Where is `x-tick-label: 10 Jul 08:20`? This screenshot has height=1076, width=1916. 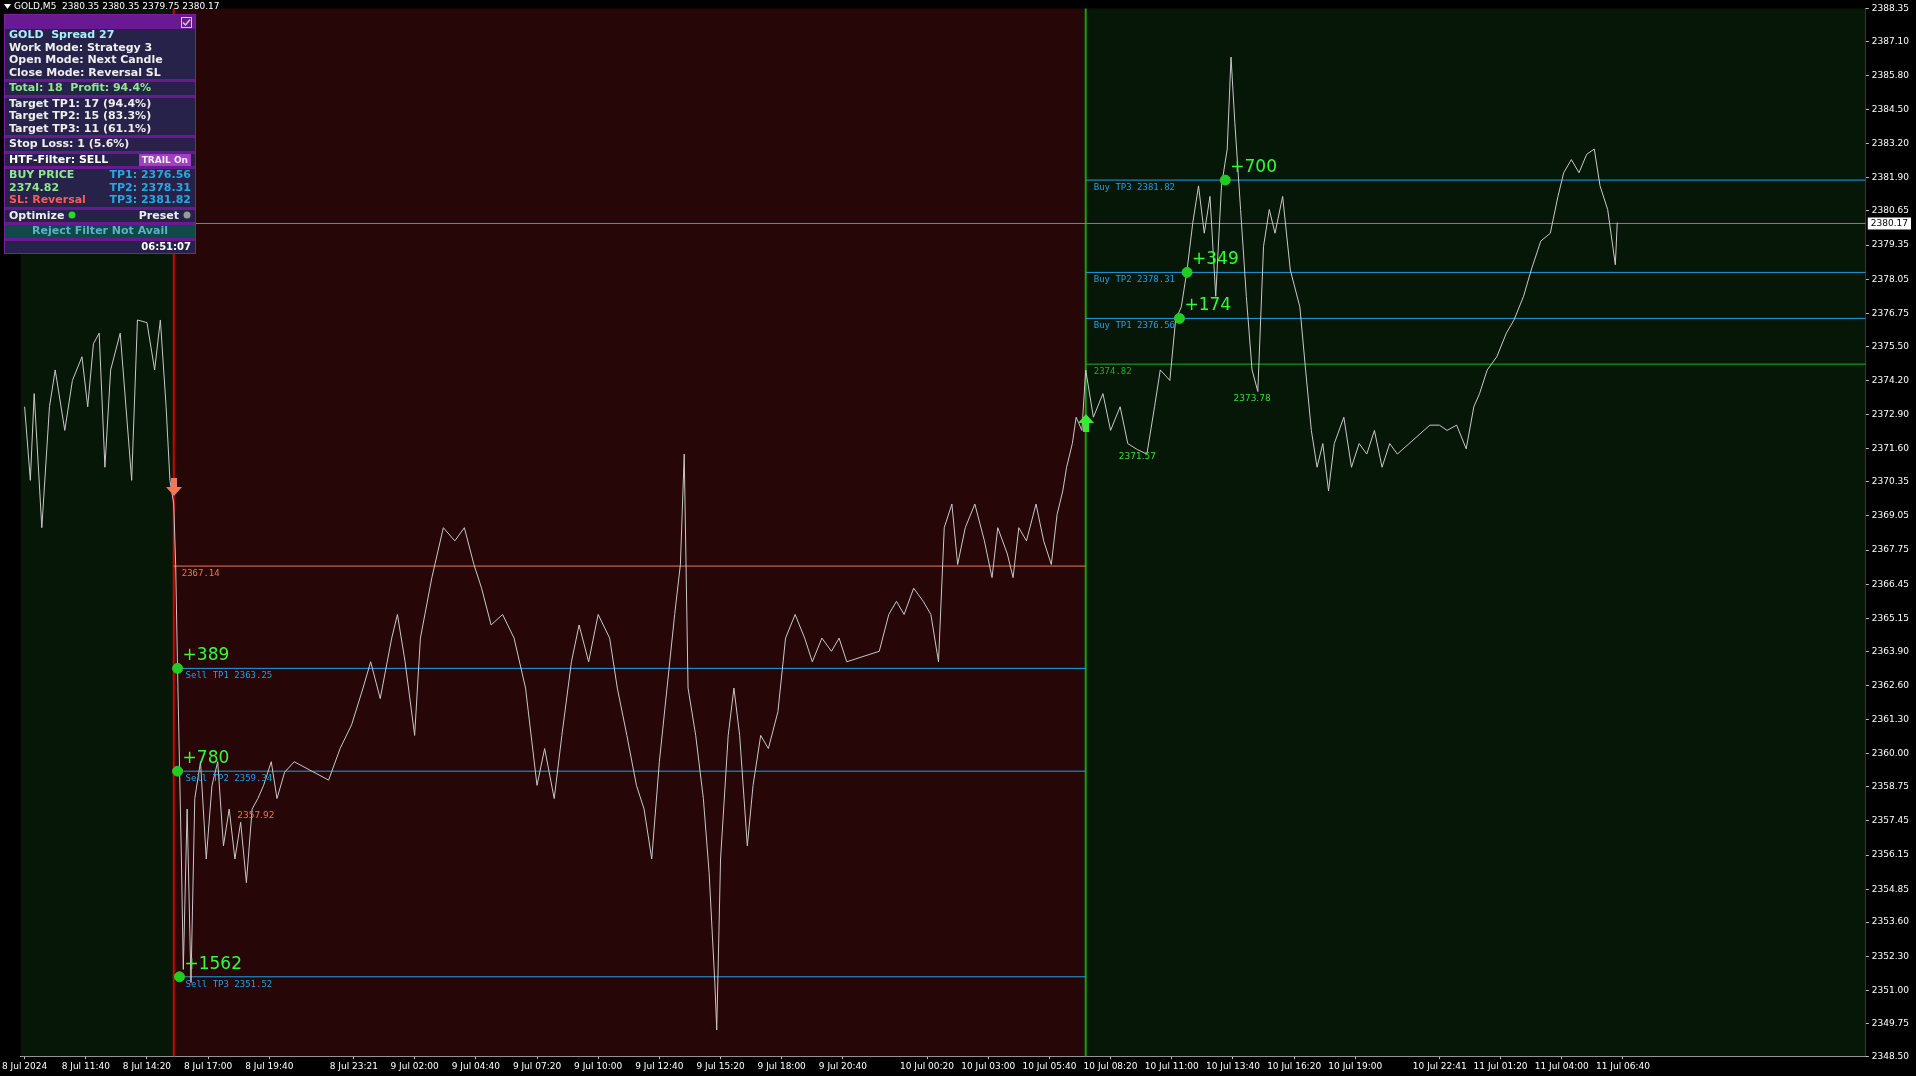
x-tick-label: 10 Jul 08:20 is located at coordinates (1110, 1065).